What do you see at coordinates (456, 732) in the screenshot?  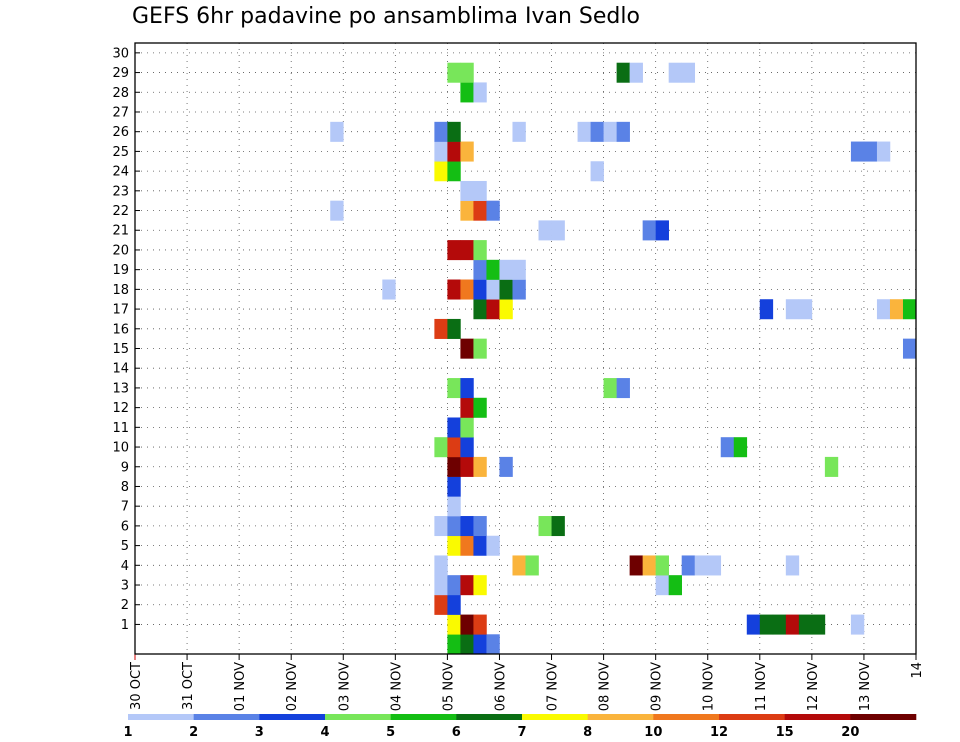 I see `colorbar-label: 6` at bounding box center [456, 732].